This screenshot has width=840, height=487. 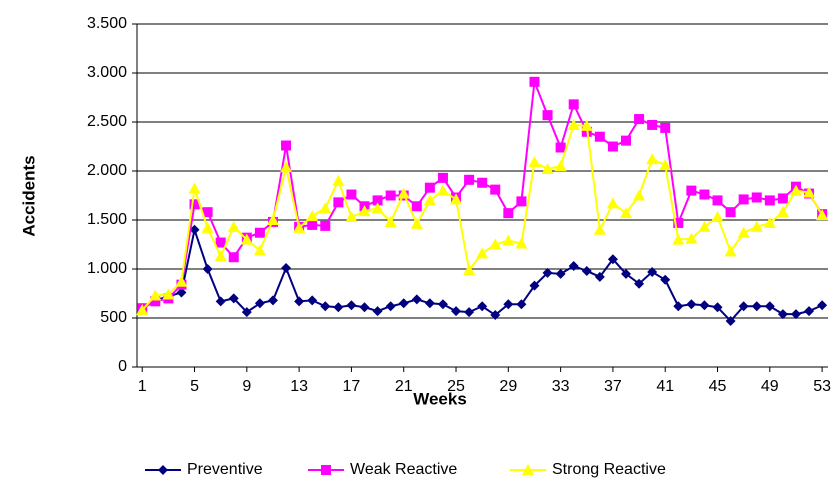 What do you see at coordinates (225, 469) in the screenshot?
I see `legend-label: Preventive` at bounding box center [225, 469].